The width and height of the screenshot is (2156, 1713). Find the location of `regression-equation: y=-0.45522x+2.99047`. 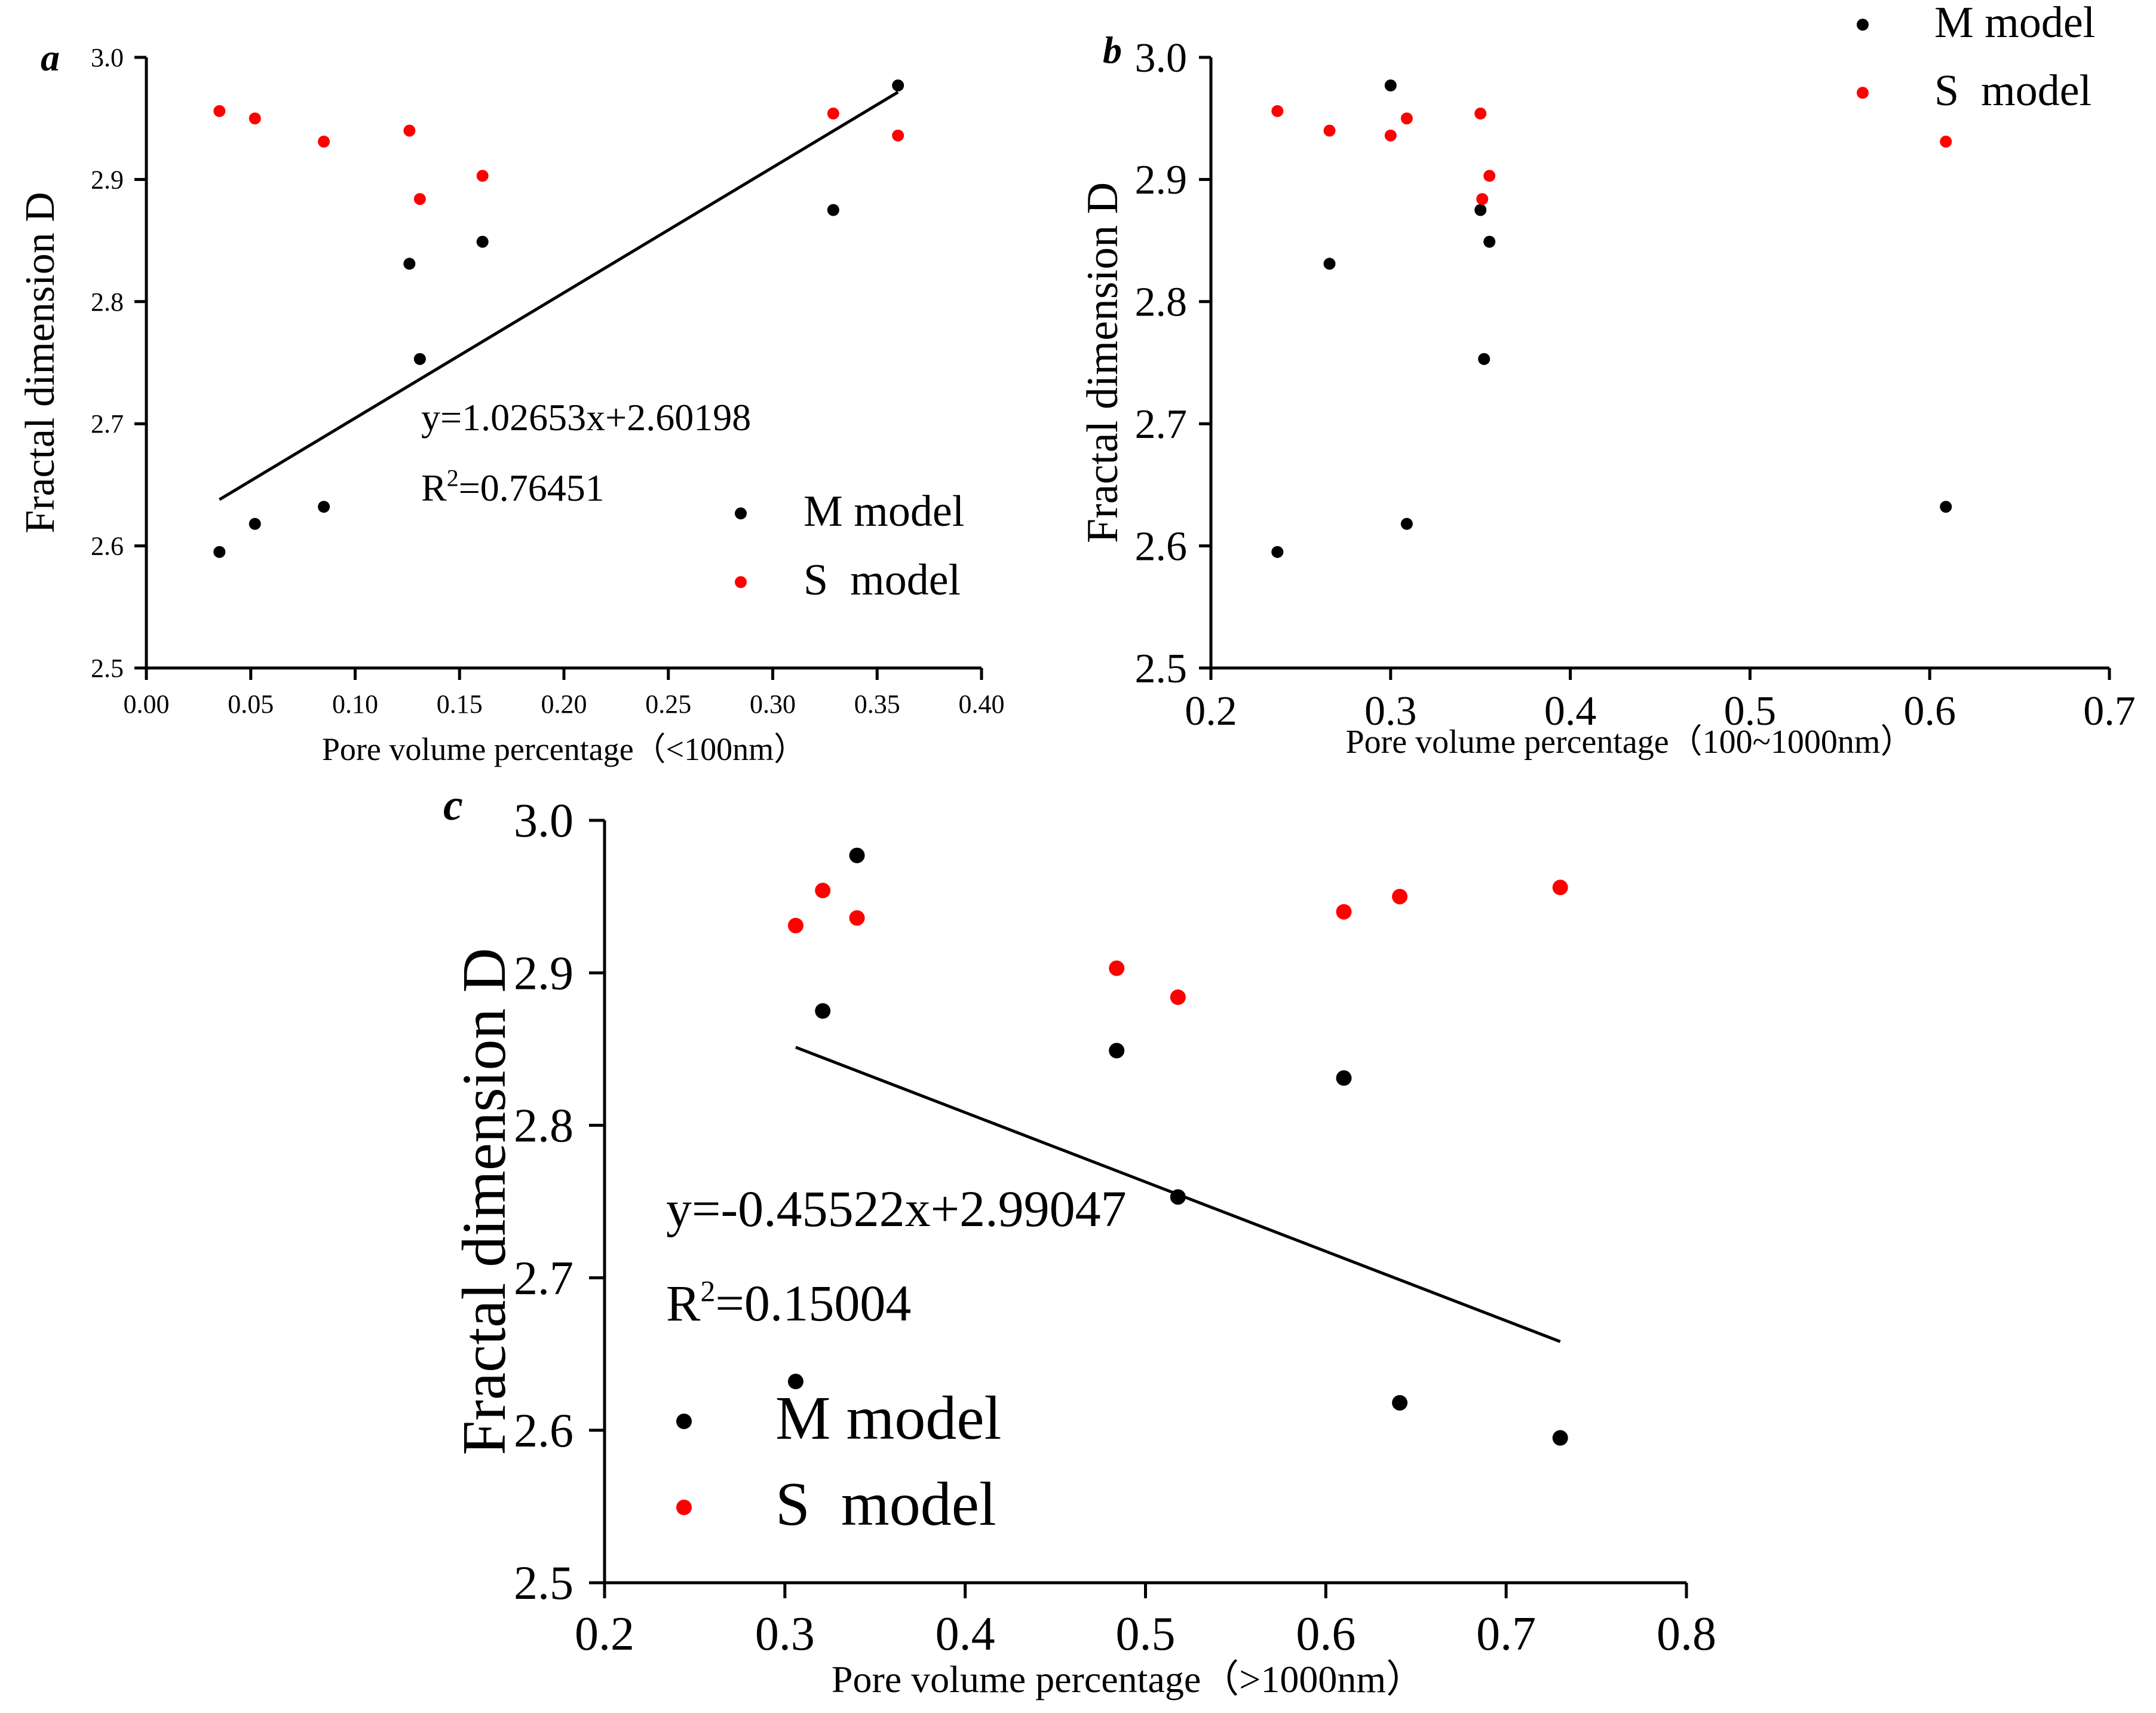

regression-equation: y=-0.45522x+2.99047 is located at coordinates (896, 1208).